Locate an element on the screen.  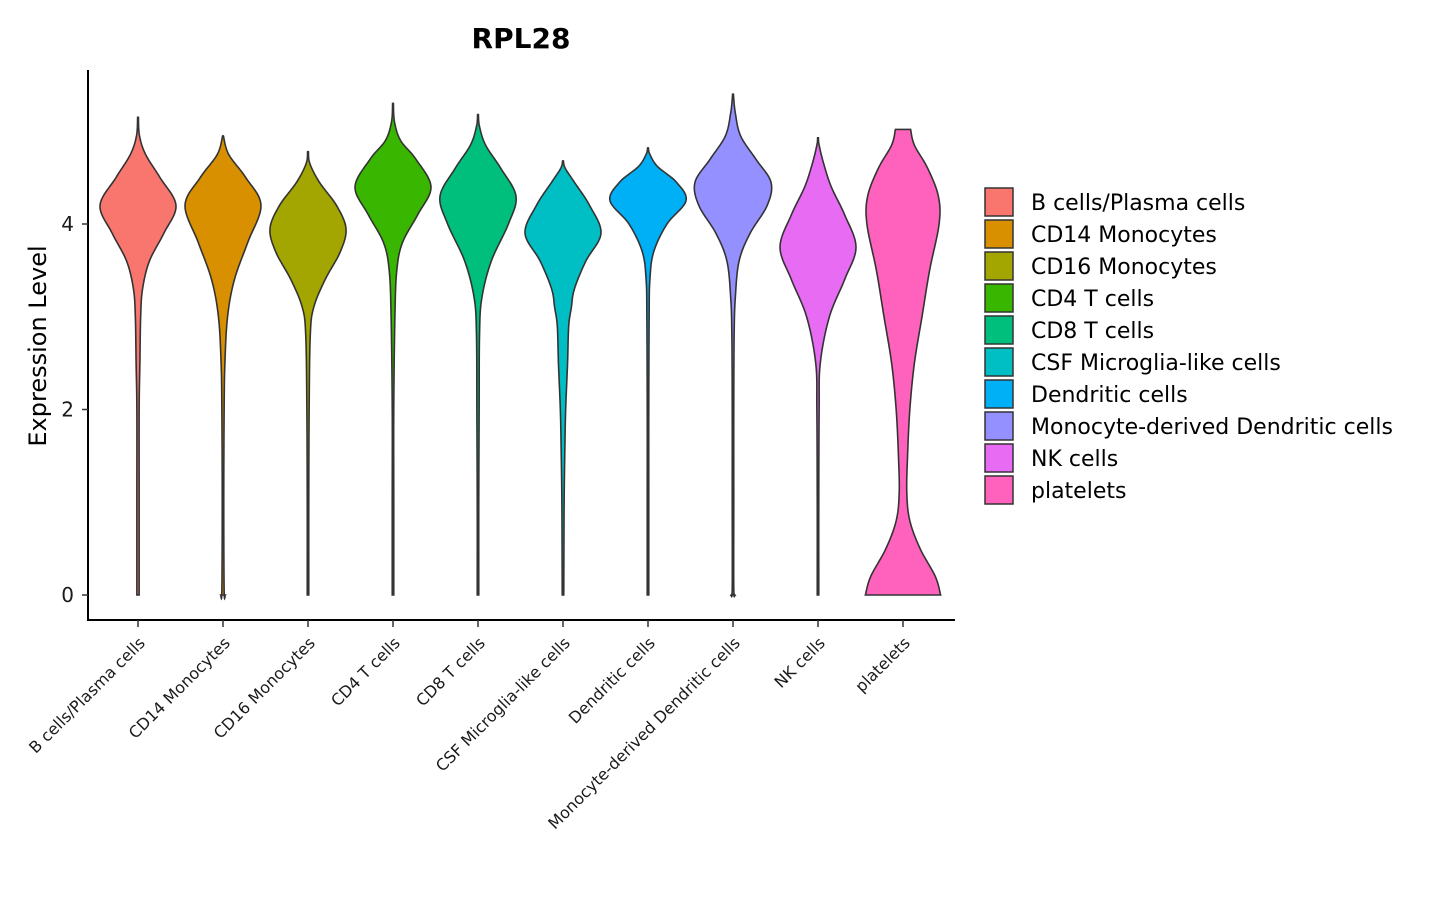
legend-label: CD14 Monocytes is located at coordinates (1124, 235).